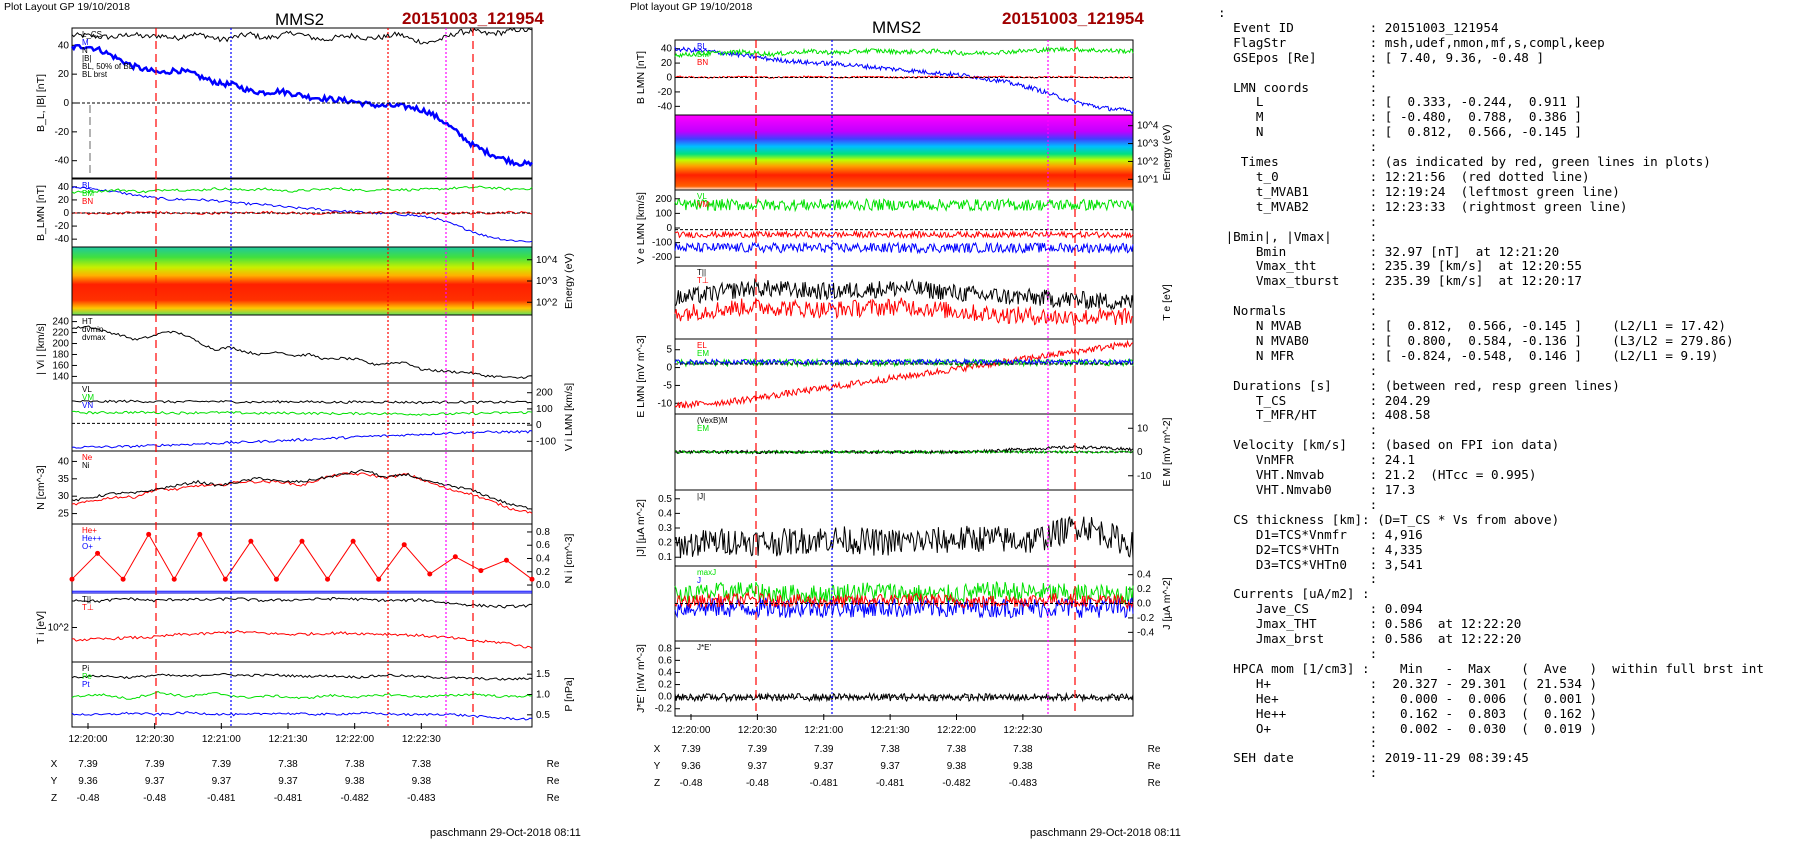 Image resolution: width=1804 pixels, height=841 pixels. Describe the element at coordinates (1073, 18) in the screenshot. I see `right-event-title: 20151003_121954` at that location.